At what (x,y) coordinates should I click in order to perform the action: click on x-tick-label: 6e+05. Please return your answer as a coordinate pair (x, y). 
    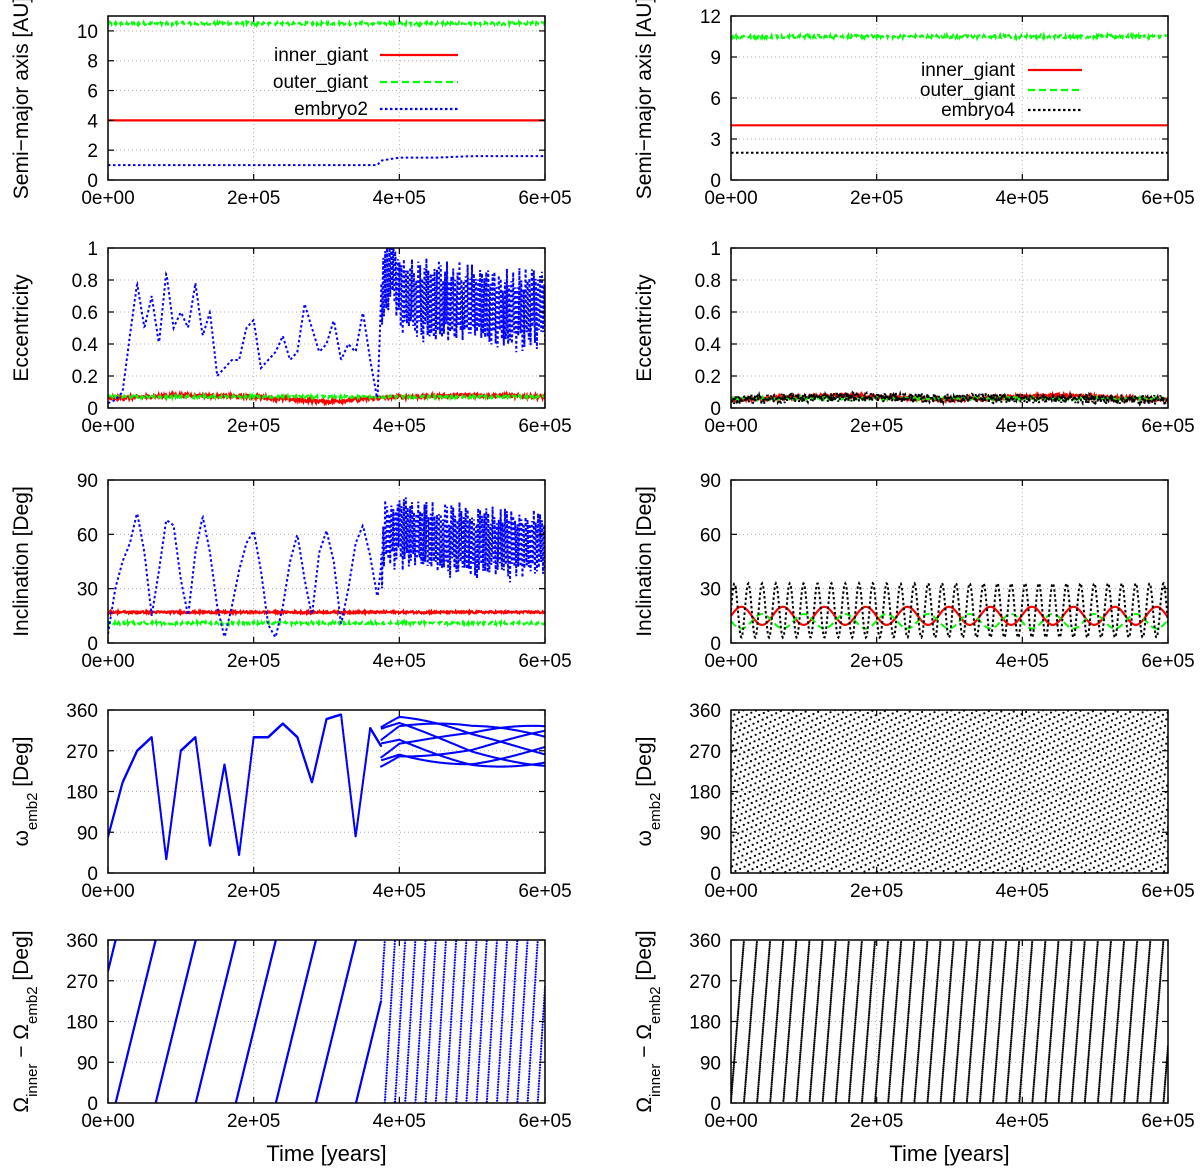
    Looking at the image, I should click on (544, 198).